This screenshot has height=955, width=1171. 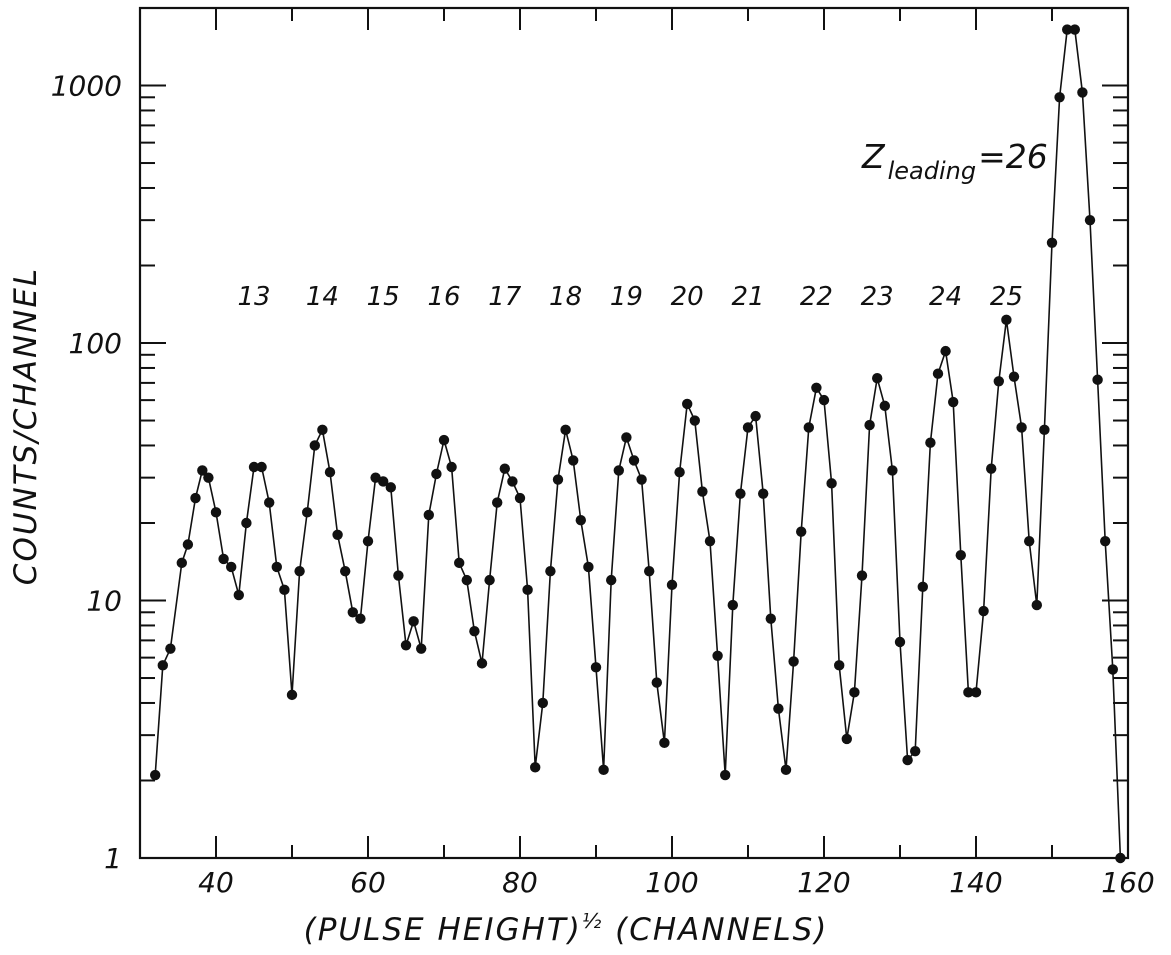 I want to click on y-tick-label: 10, so click(x=104, y=601).